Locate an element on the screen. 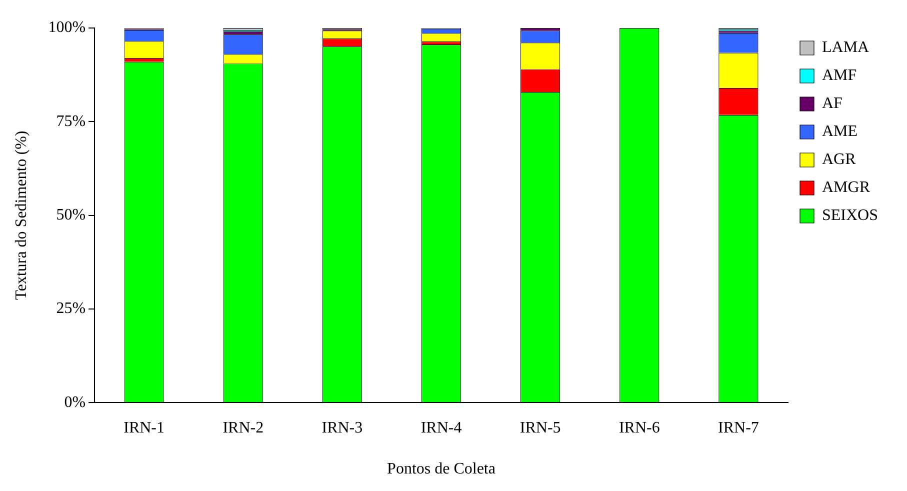 The width and height of the screenshot is (907, 491). x-tick-label: IRN-1 is located at coordinates (144, 427).